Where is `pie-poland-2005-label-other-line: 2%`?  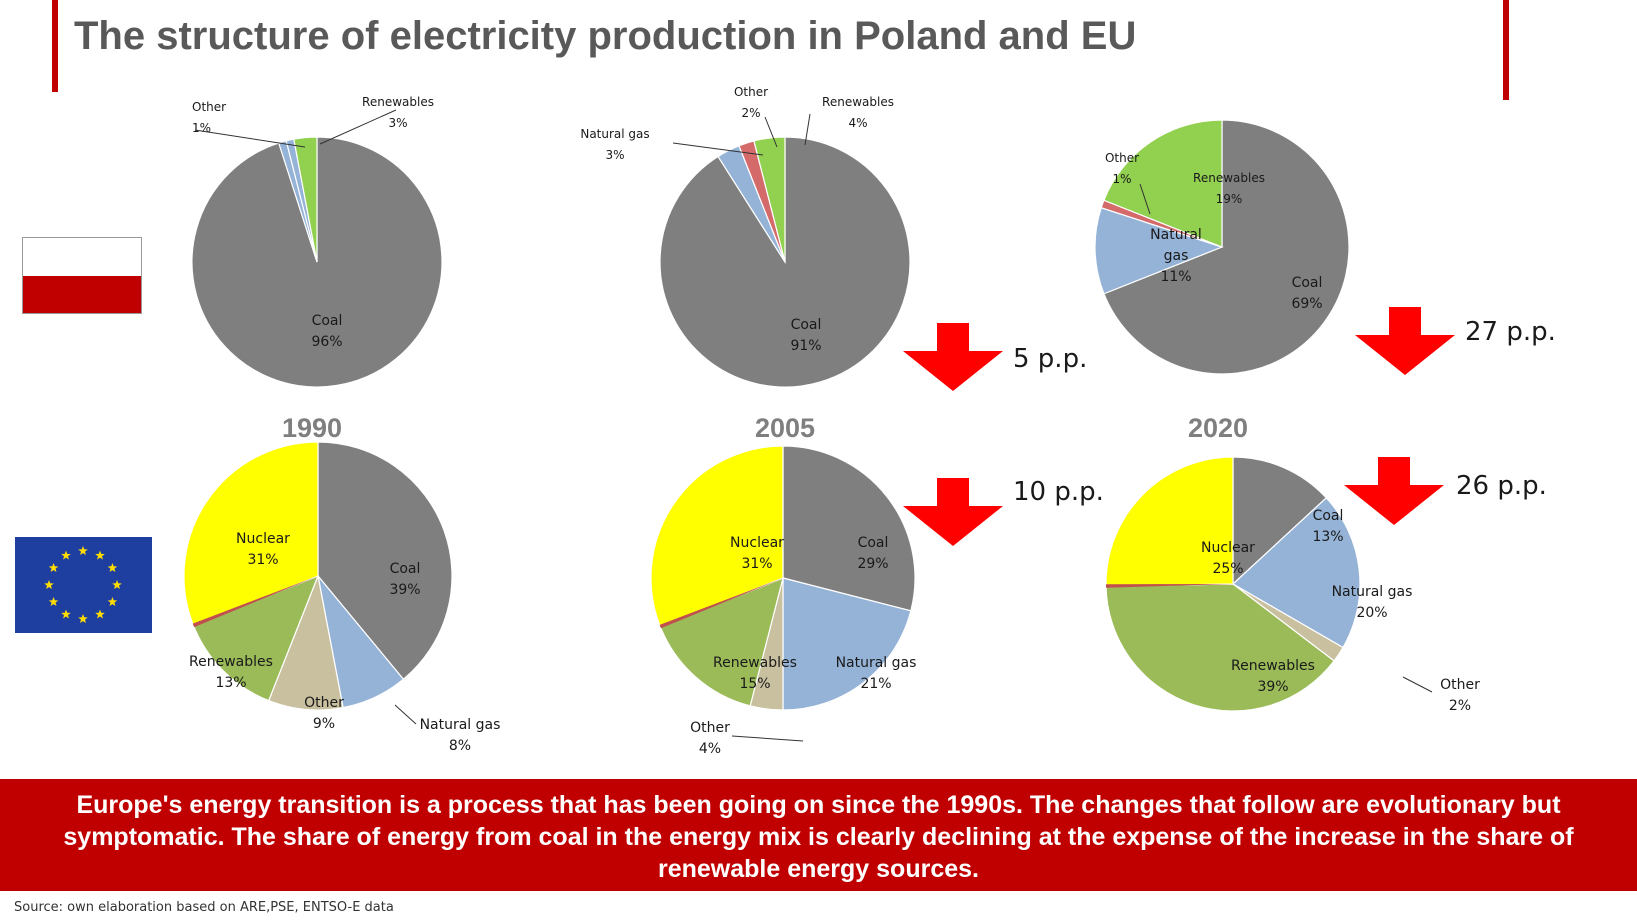
pie-poland-2005-label-other-line: 2% is located at coordinates (750, 113).